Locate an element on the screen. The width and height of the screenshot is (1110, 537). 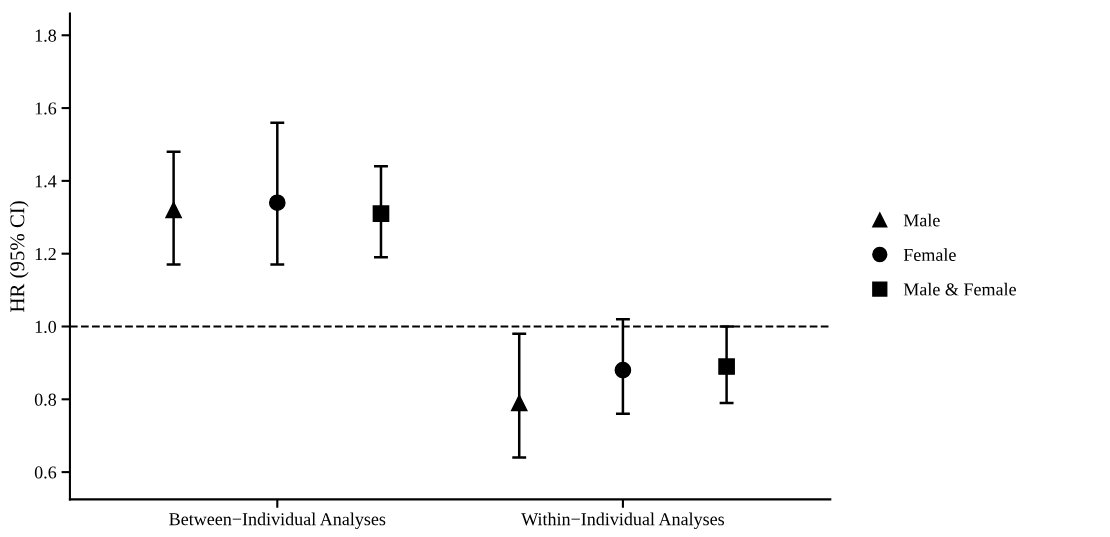
y-tick-label: 1.2 is located at coordinates (45, 254).